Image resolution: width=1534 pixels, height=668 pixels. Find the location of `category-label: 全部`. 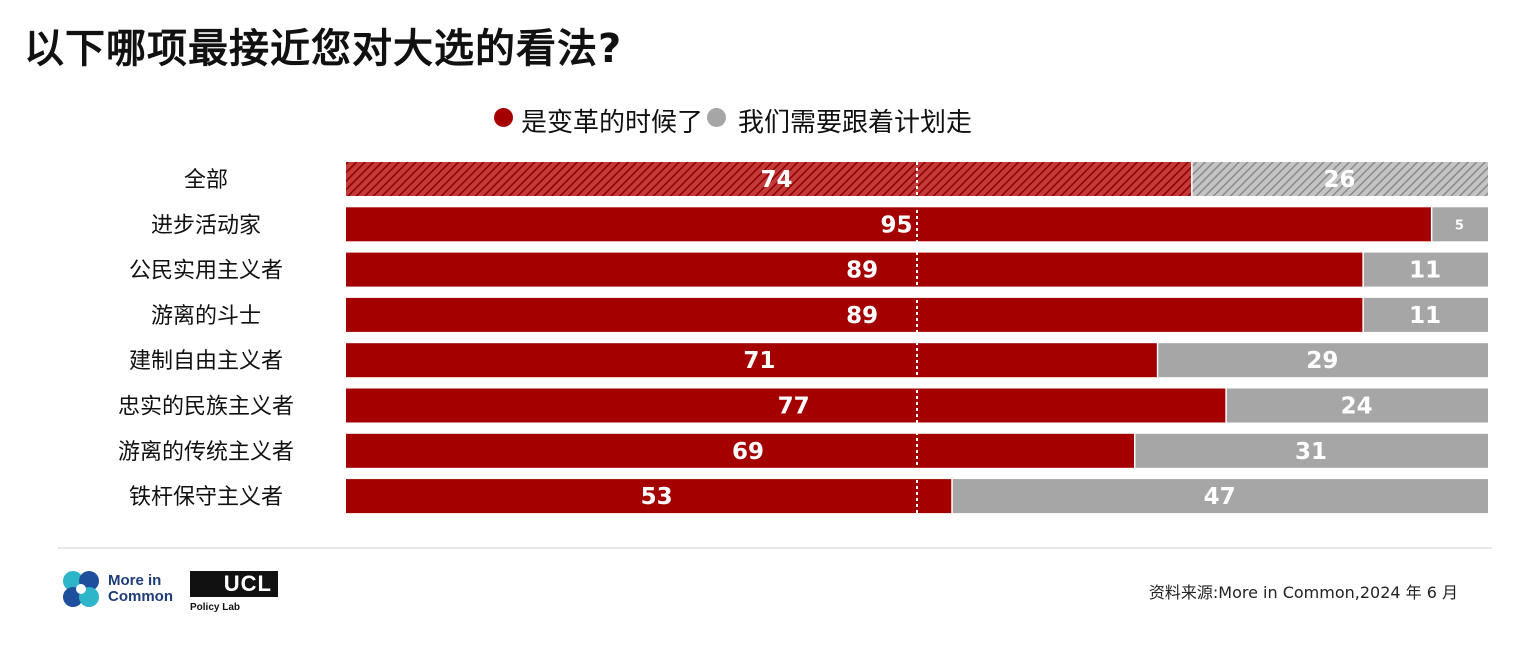

category-label: 全部 is located at coordinates (206, 180).